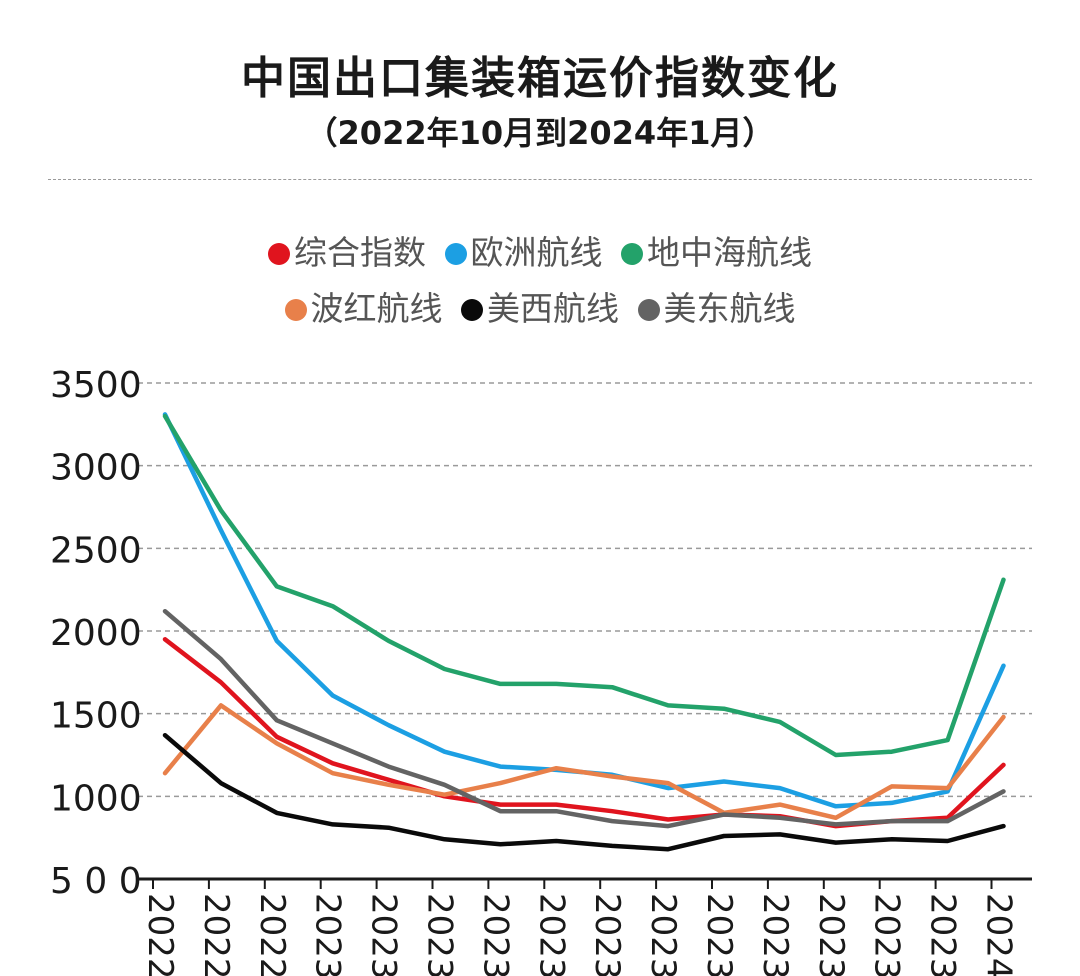 This screenshot has width=1080, height=976. What do you see at coordinates (472, 310) in the screenshot?
I see `legend-dot-us-west` at bounding box center [472, 310].